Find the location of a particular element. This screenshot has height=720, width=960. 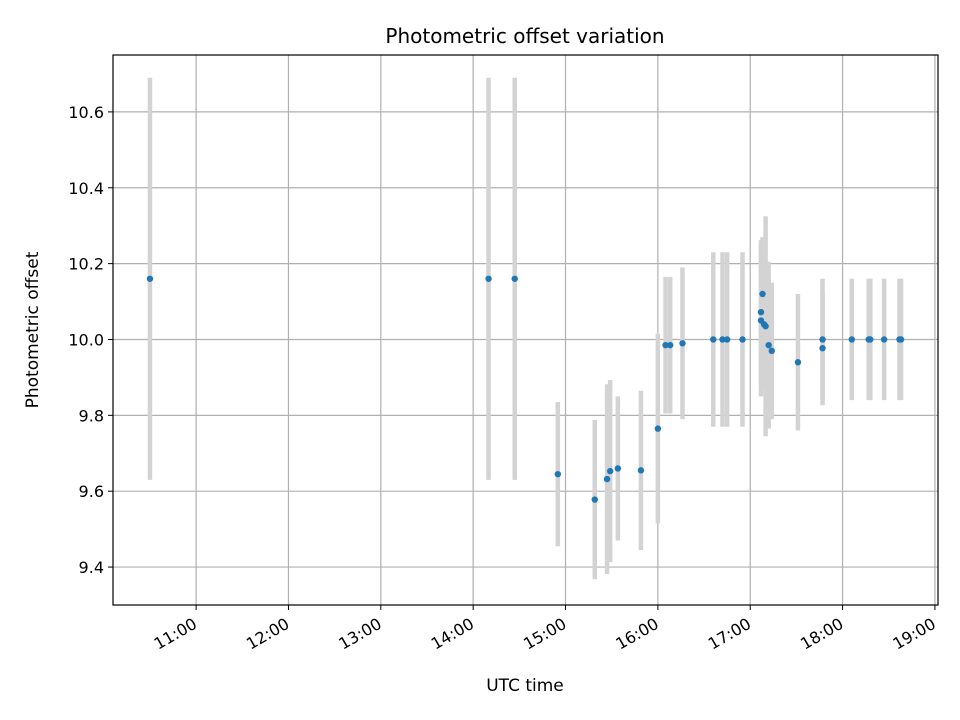

y-tick-label: 10.2 is located at coordinates (86, 264).